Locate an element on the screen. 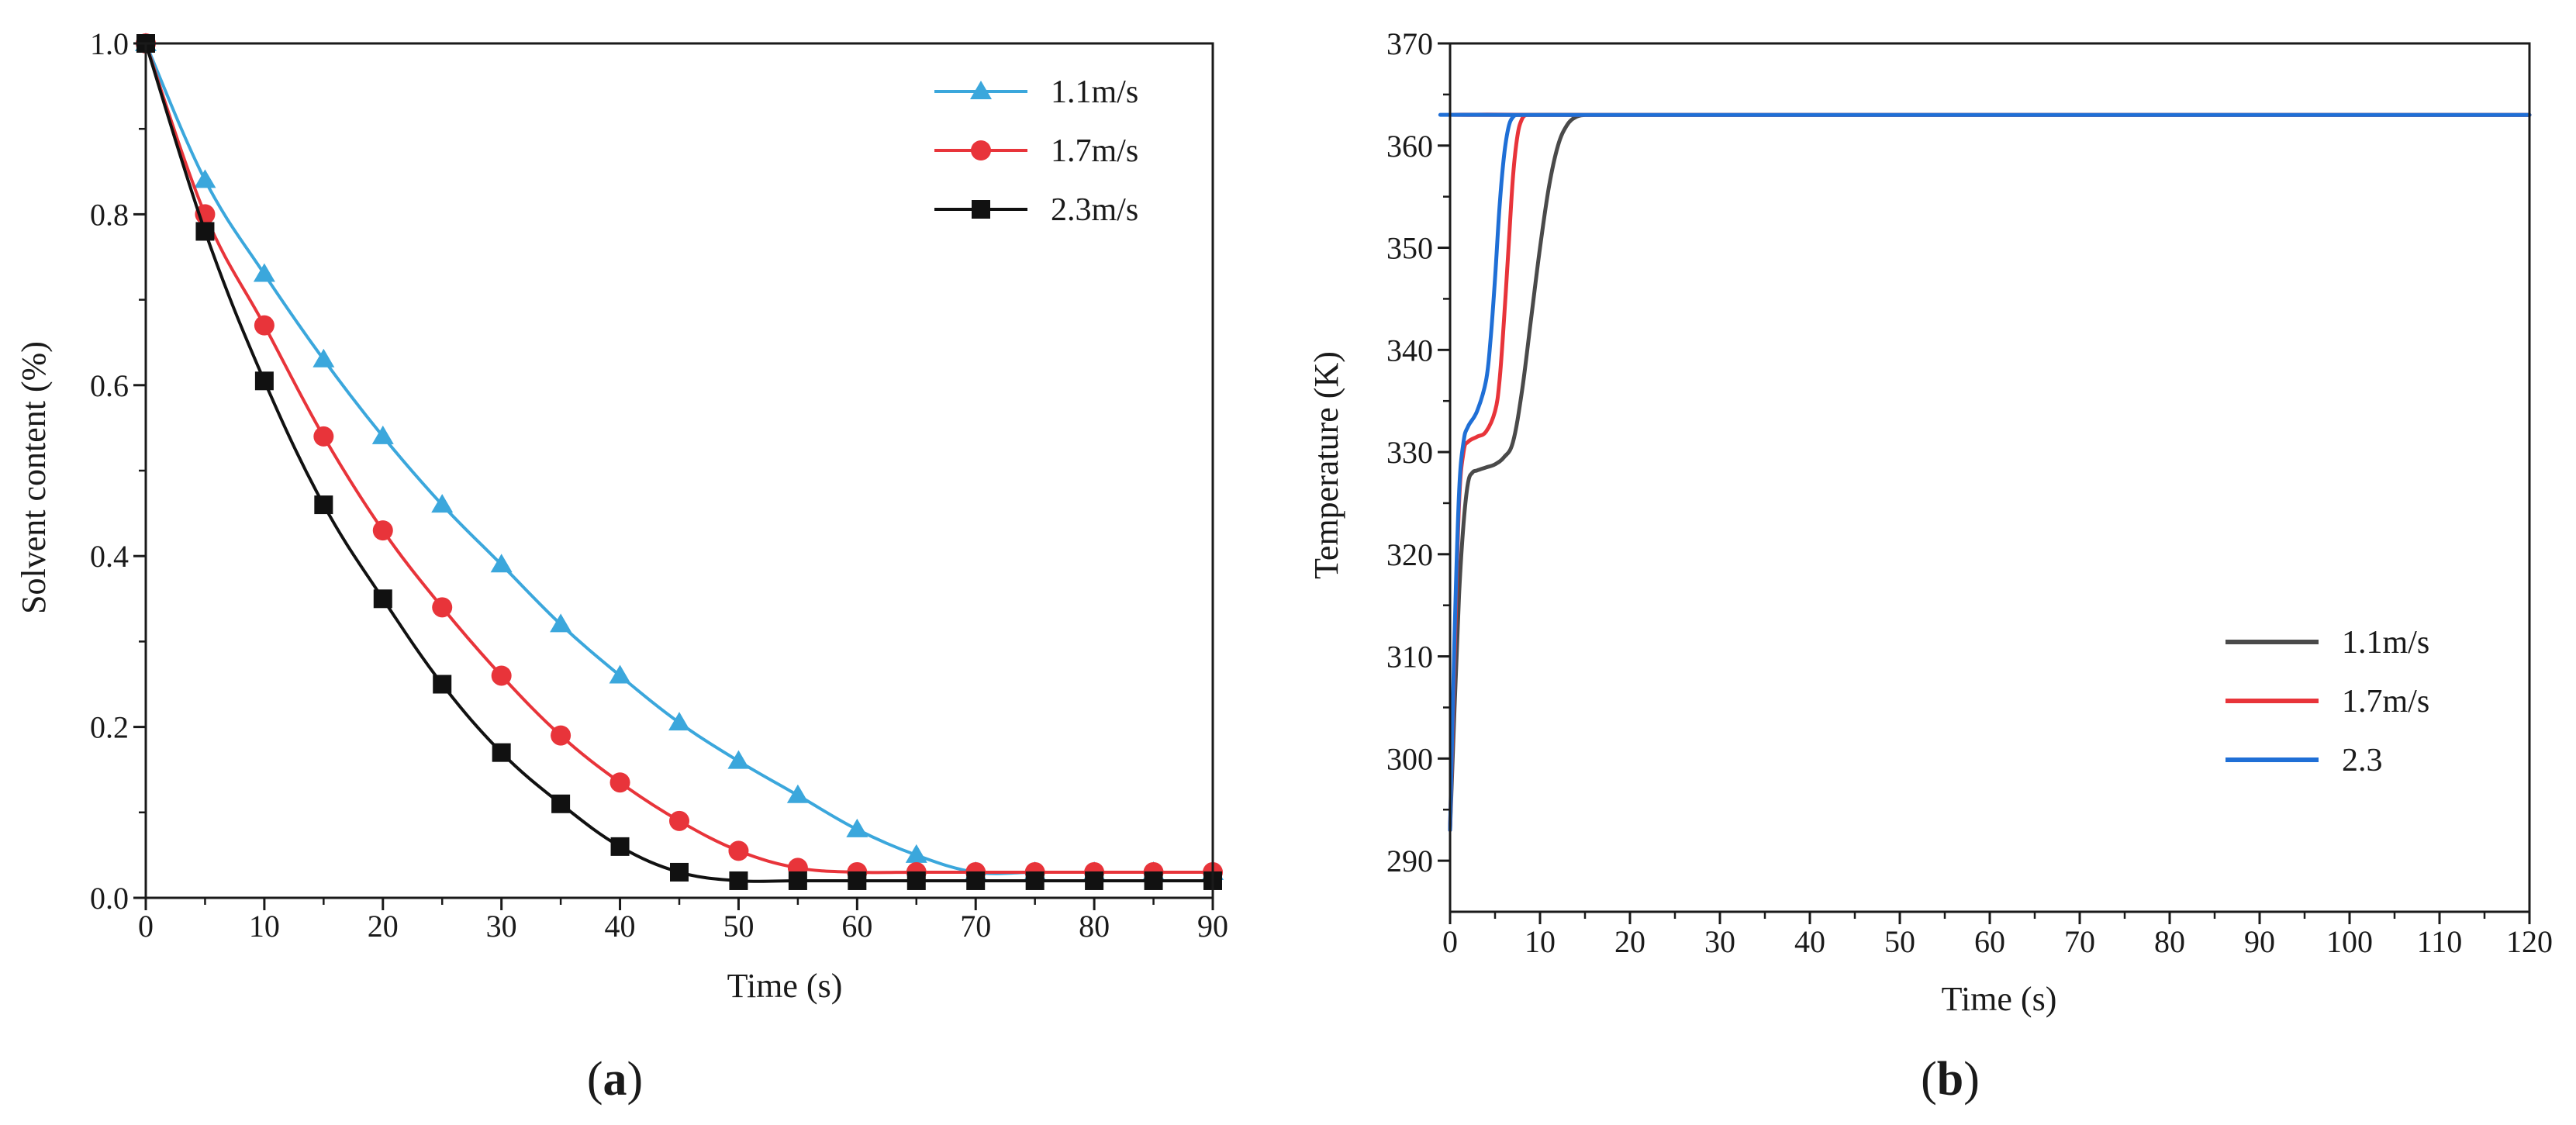 The image size is (2576, 1125). y-tick-label: 370 is located at coordinates (1409, 43).